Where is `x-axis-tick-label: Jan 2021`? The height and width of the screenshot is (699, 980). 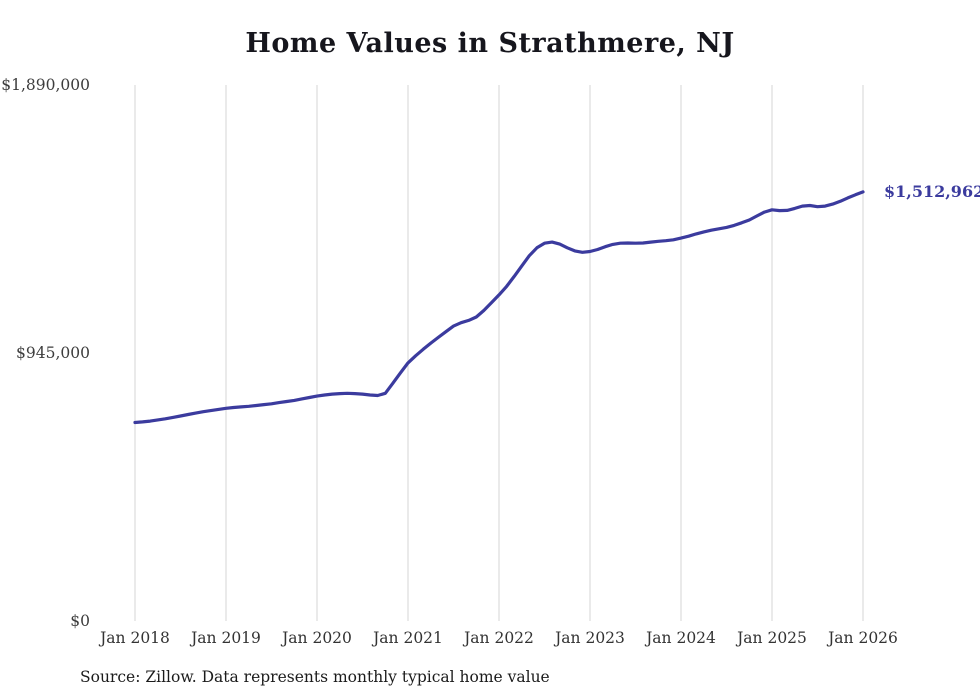 x-axis-tick-label: Jan 2021 is located at coordinates (407, 638).